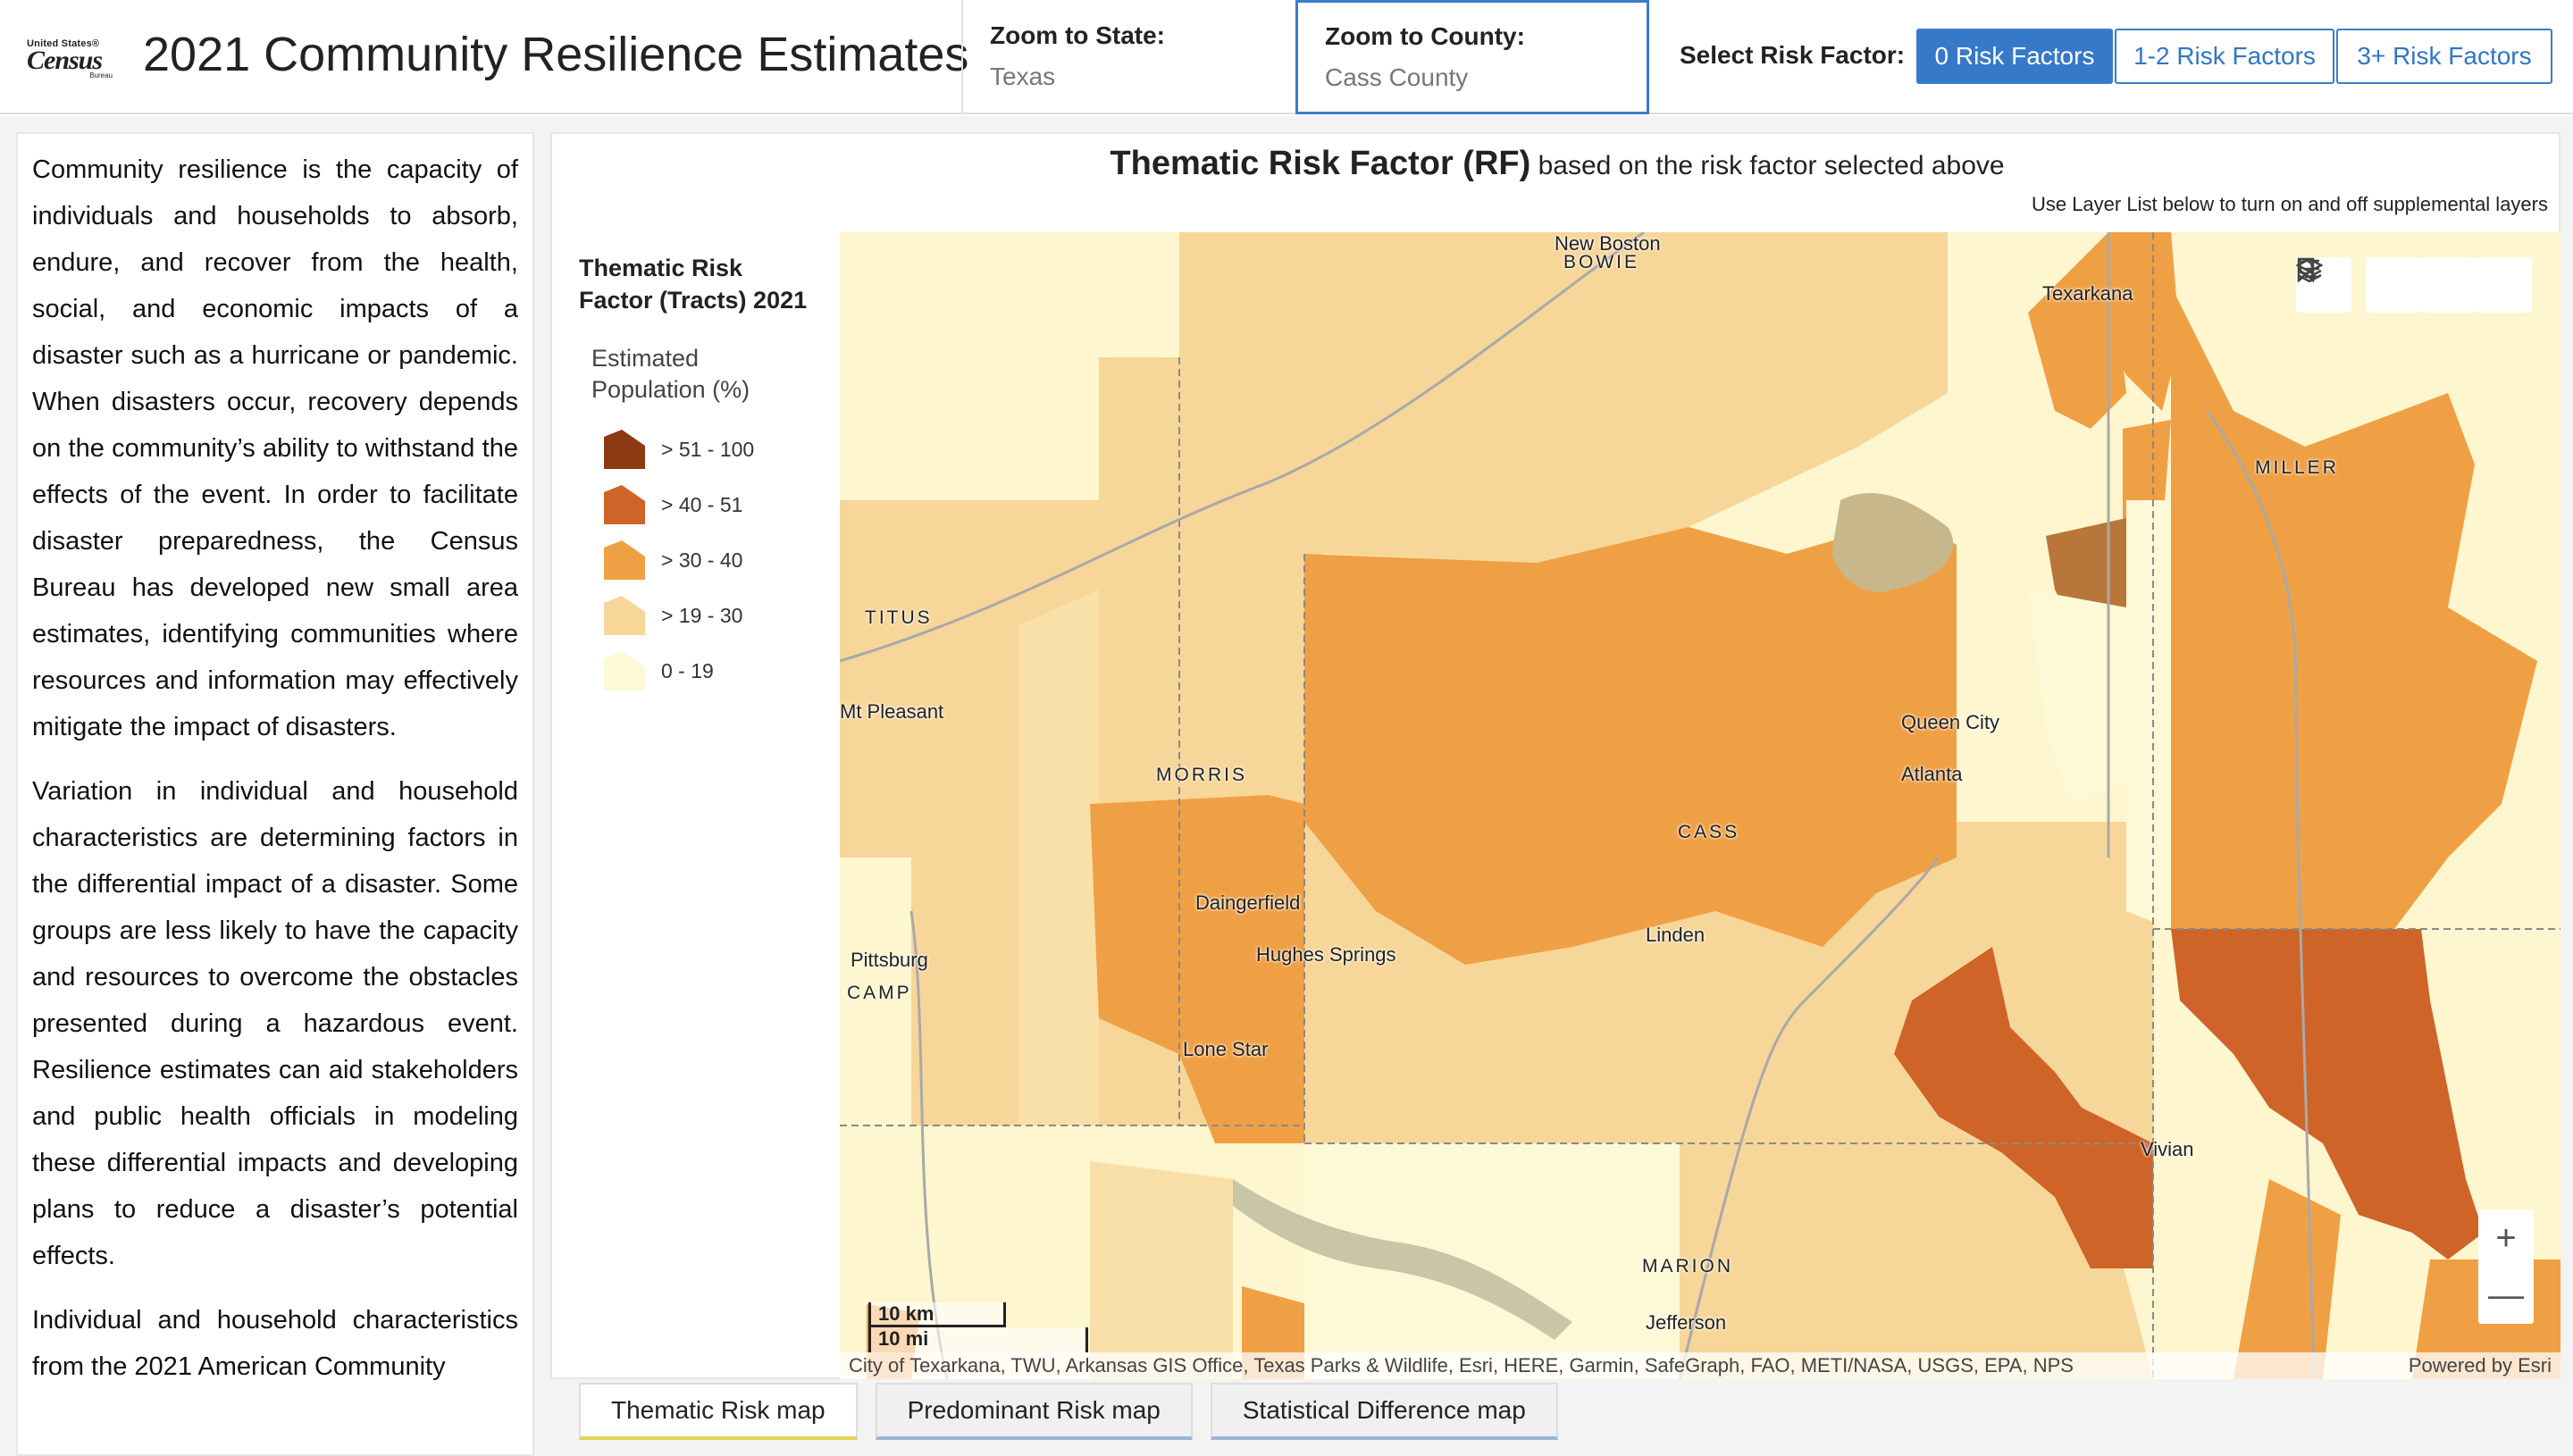 Image resolution: width=2573 pixels, height=1456 pixels. Describe the element at coordinates (1793, 55) in the screenshot. I see `risk-factor-label: Select Risk Factor:` at that location.